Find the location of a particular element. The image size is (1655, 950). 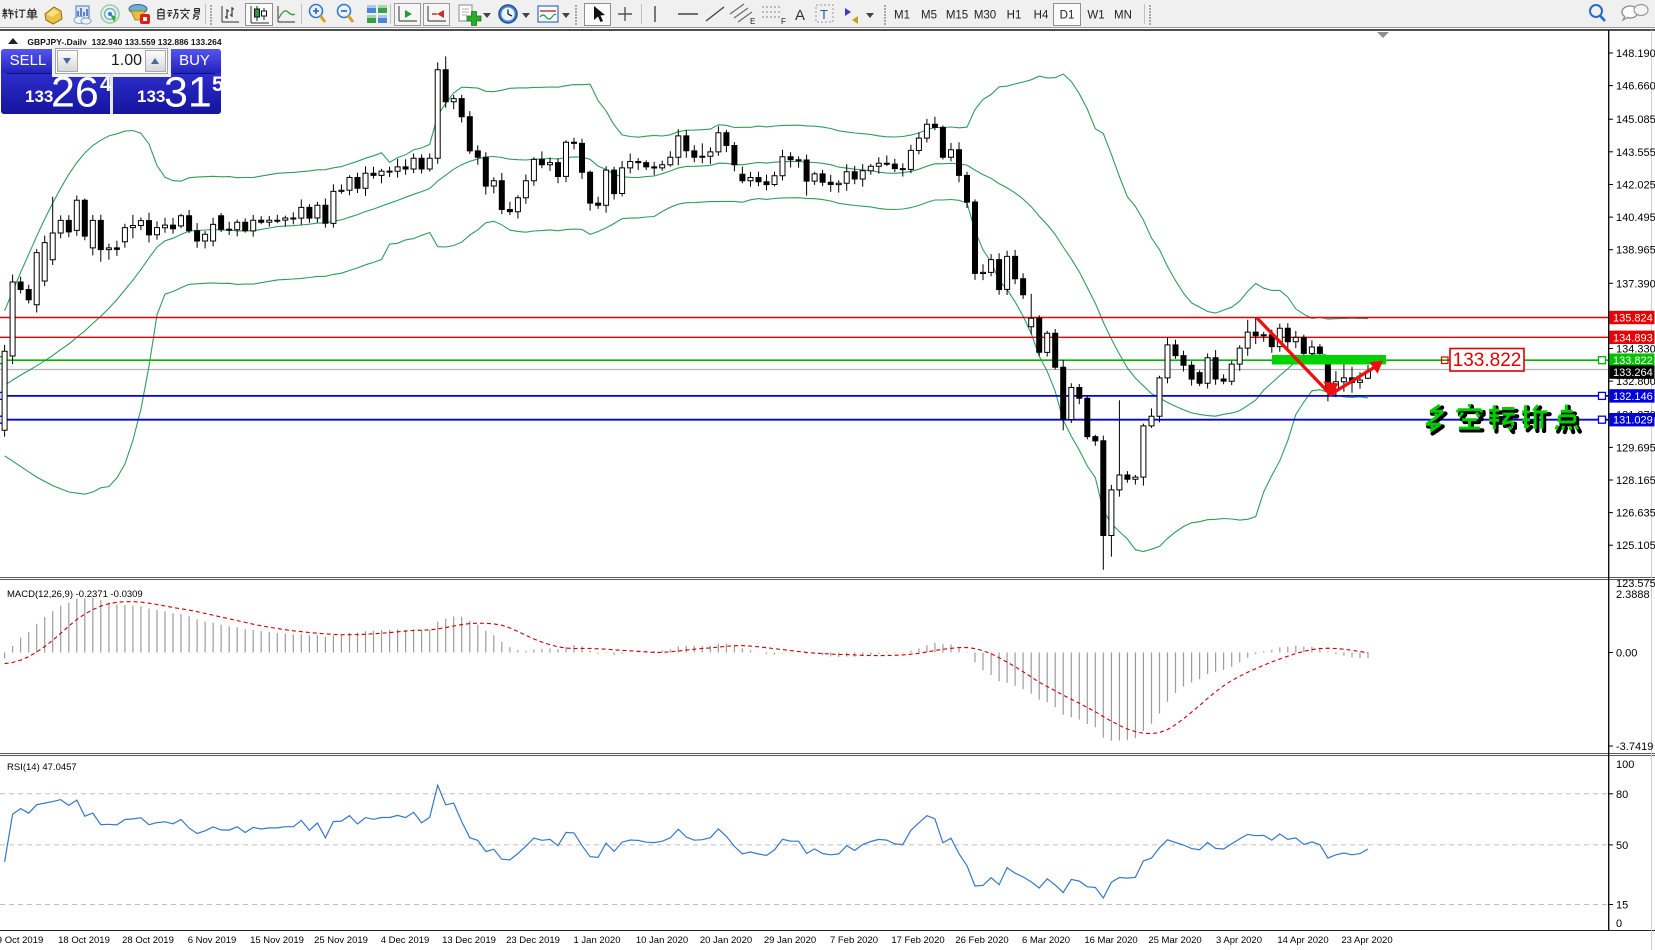

svg-text: MN is located at coordinates (1123, 16).